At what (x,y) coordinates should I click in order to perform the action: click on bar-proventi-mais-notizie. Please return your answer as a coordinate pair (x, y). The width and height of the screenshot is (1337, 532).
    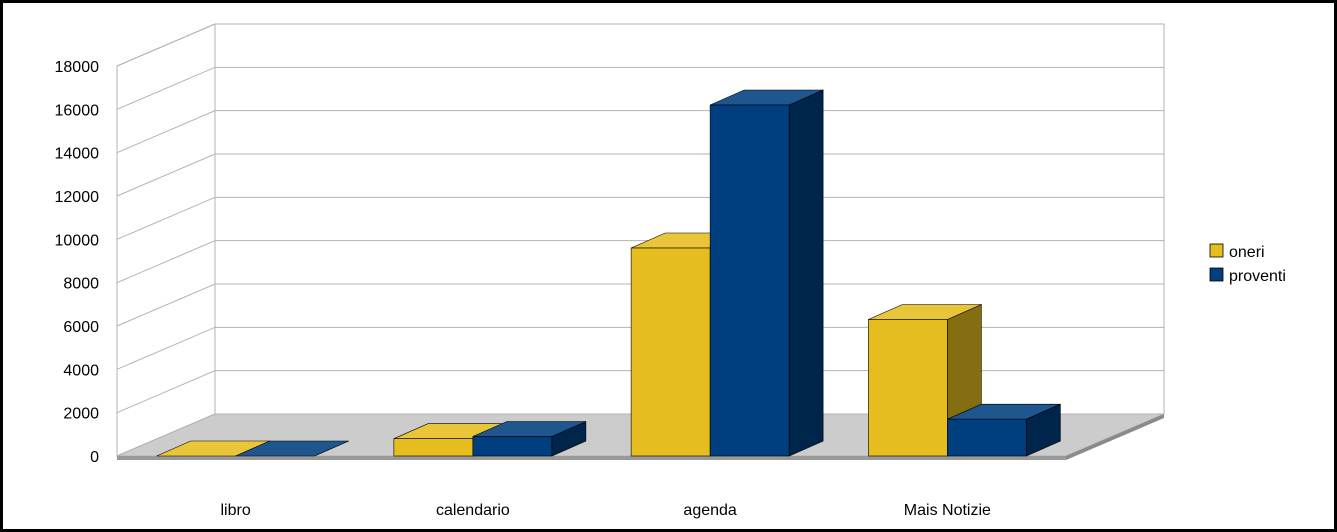
    Looking at the image, I should click on (1004, 430).